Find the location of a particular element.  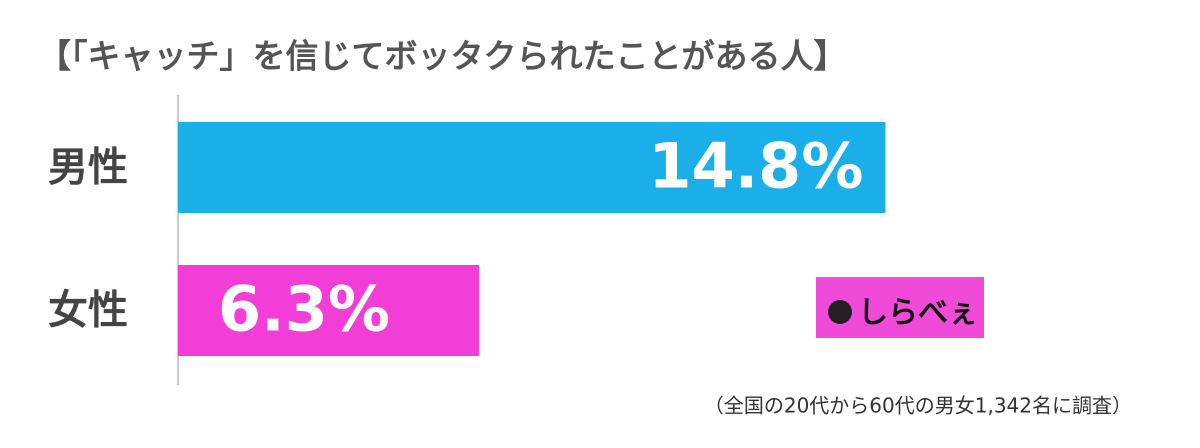

logo-text: しらべぇ is located at coordinates (918, 313).